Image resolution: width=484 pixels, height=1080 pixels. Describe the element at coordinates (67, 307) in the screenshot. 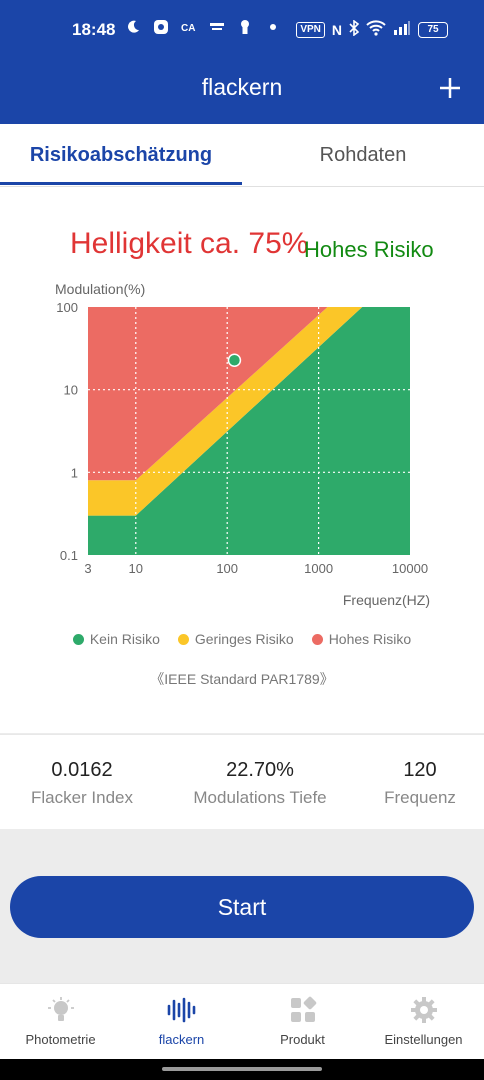

I see `y-tick-label: 100` at that location.